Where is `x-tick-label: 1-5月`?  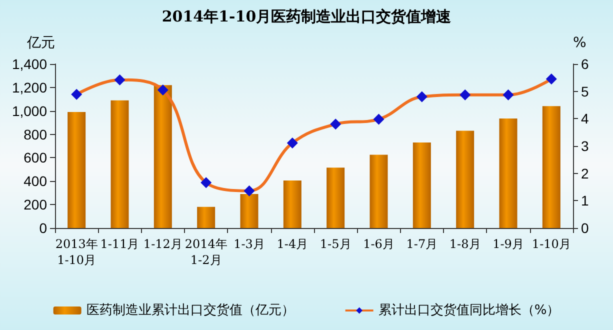 x-tick-label: 1-5月 is located at coordinates (336, 244).